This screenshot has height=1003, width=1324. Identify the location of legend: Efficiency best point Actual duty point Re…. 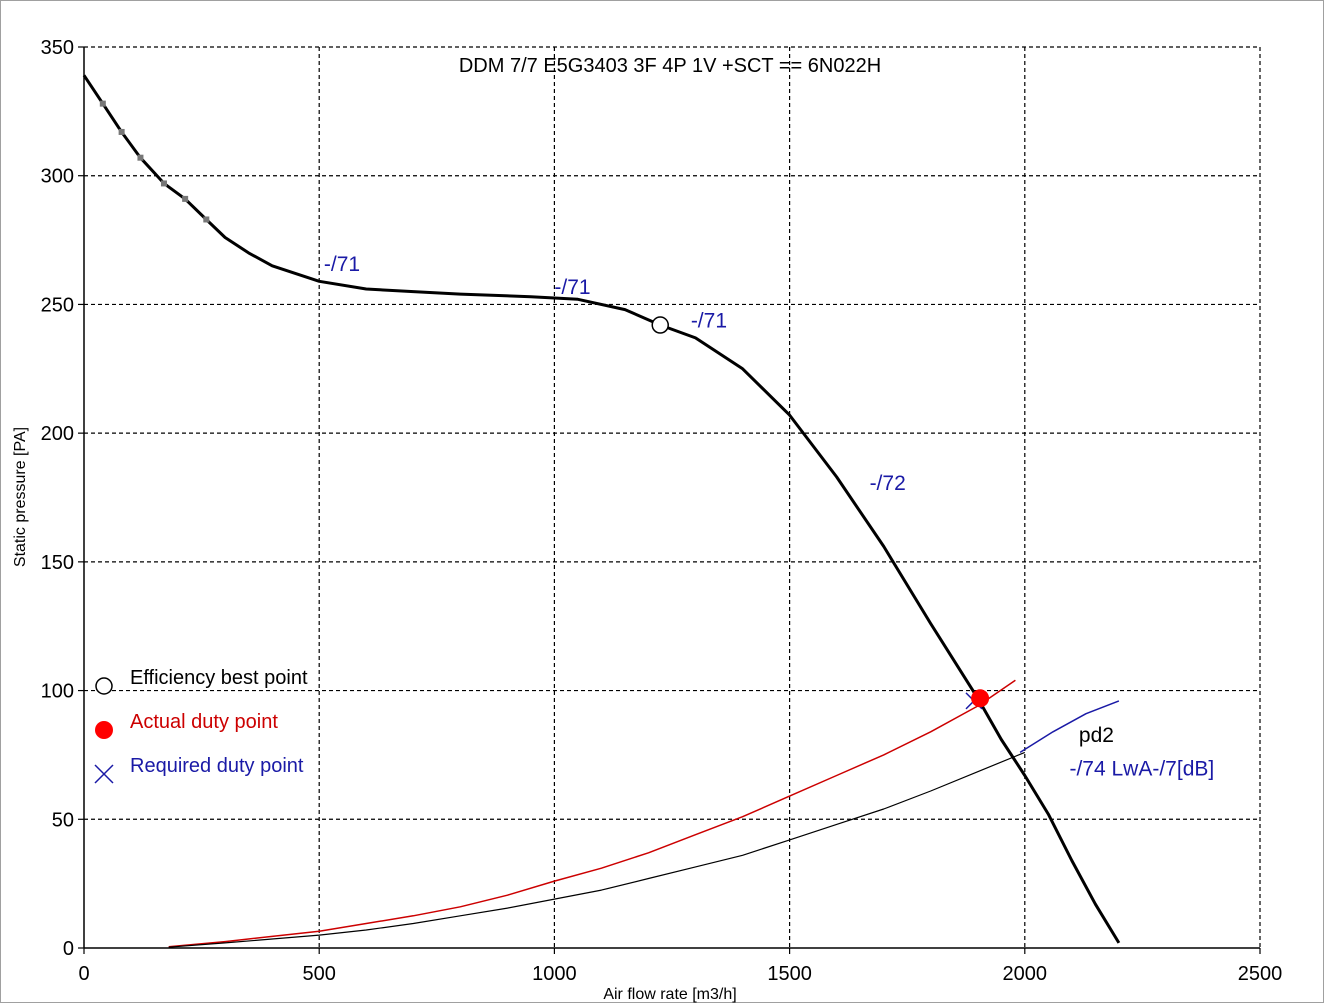
(201, 725).